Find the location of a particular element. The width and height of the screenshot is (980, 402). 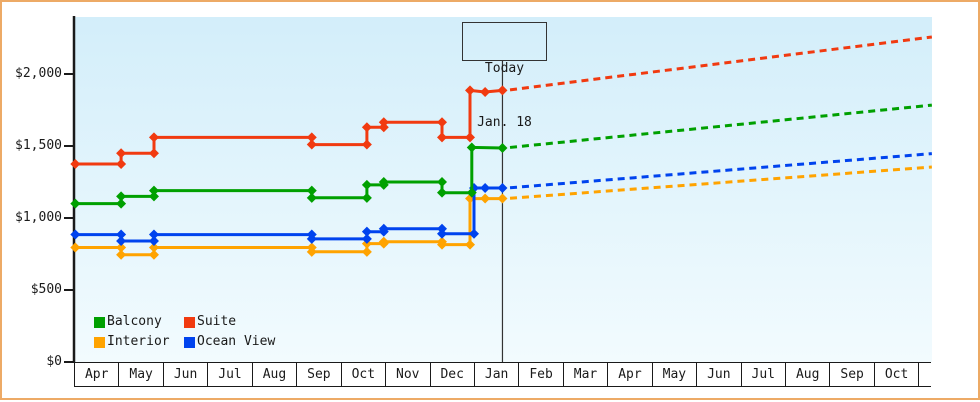

legend-item-interior: Interior is located at coordinates (139, 342).